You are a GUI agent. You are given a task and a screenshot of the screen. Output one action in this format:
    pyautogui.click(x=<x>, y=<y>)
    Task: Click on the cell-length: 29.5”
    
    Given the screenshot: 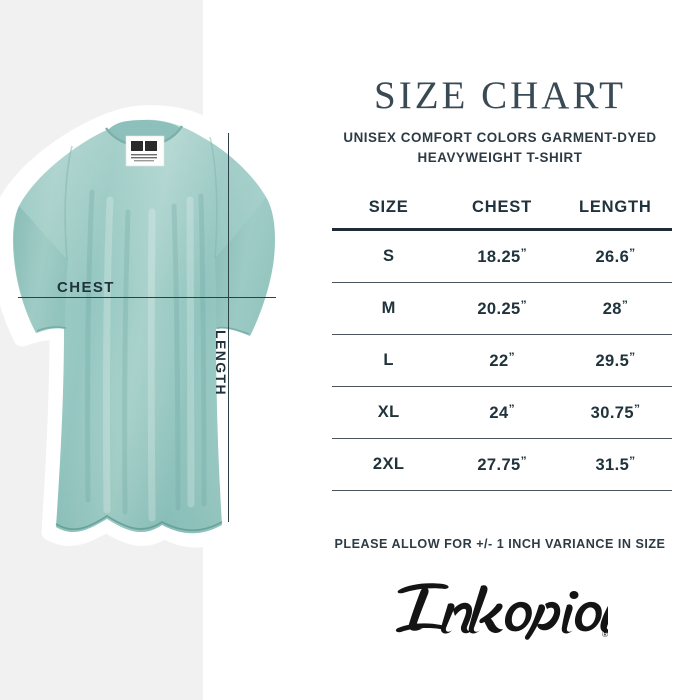 What is the action you would take?
    pyautogui.click(x=615, y=360)
    